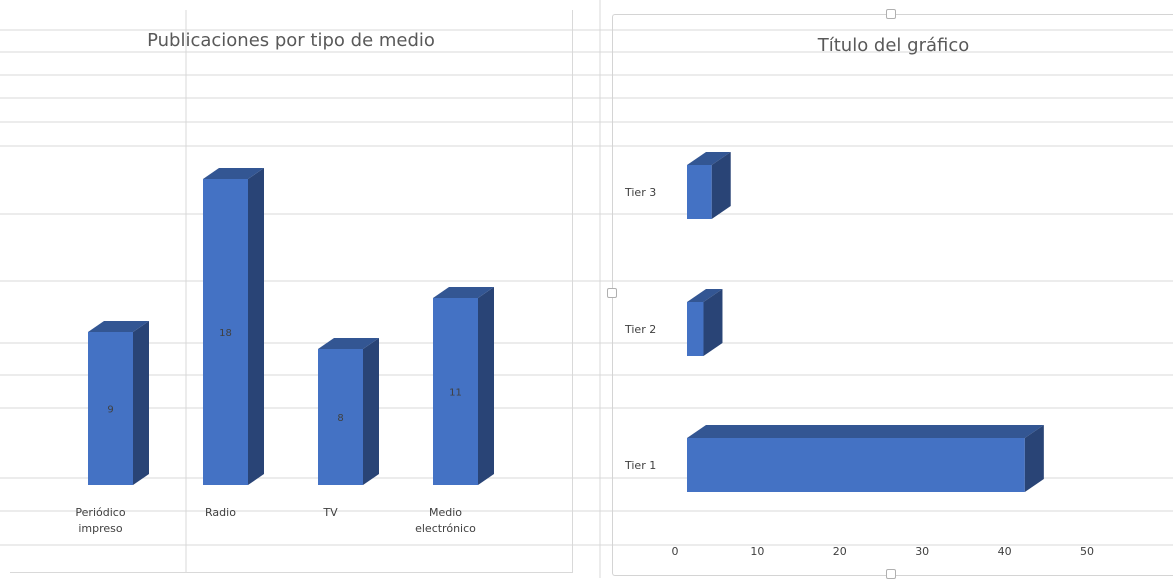  I want to click on chart-title: Publicaciones por tipo de medio, so click(291, 40).